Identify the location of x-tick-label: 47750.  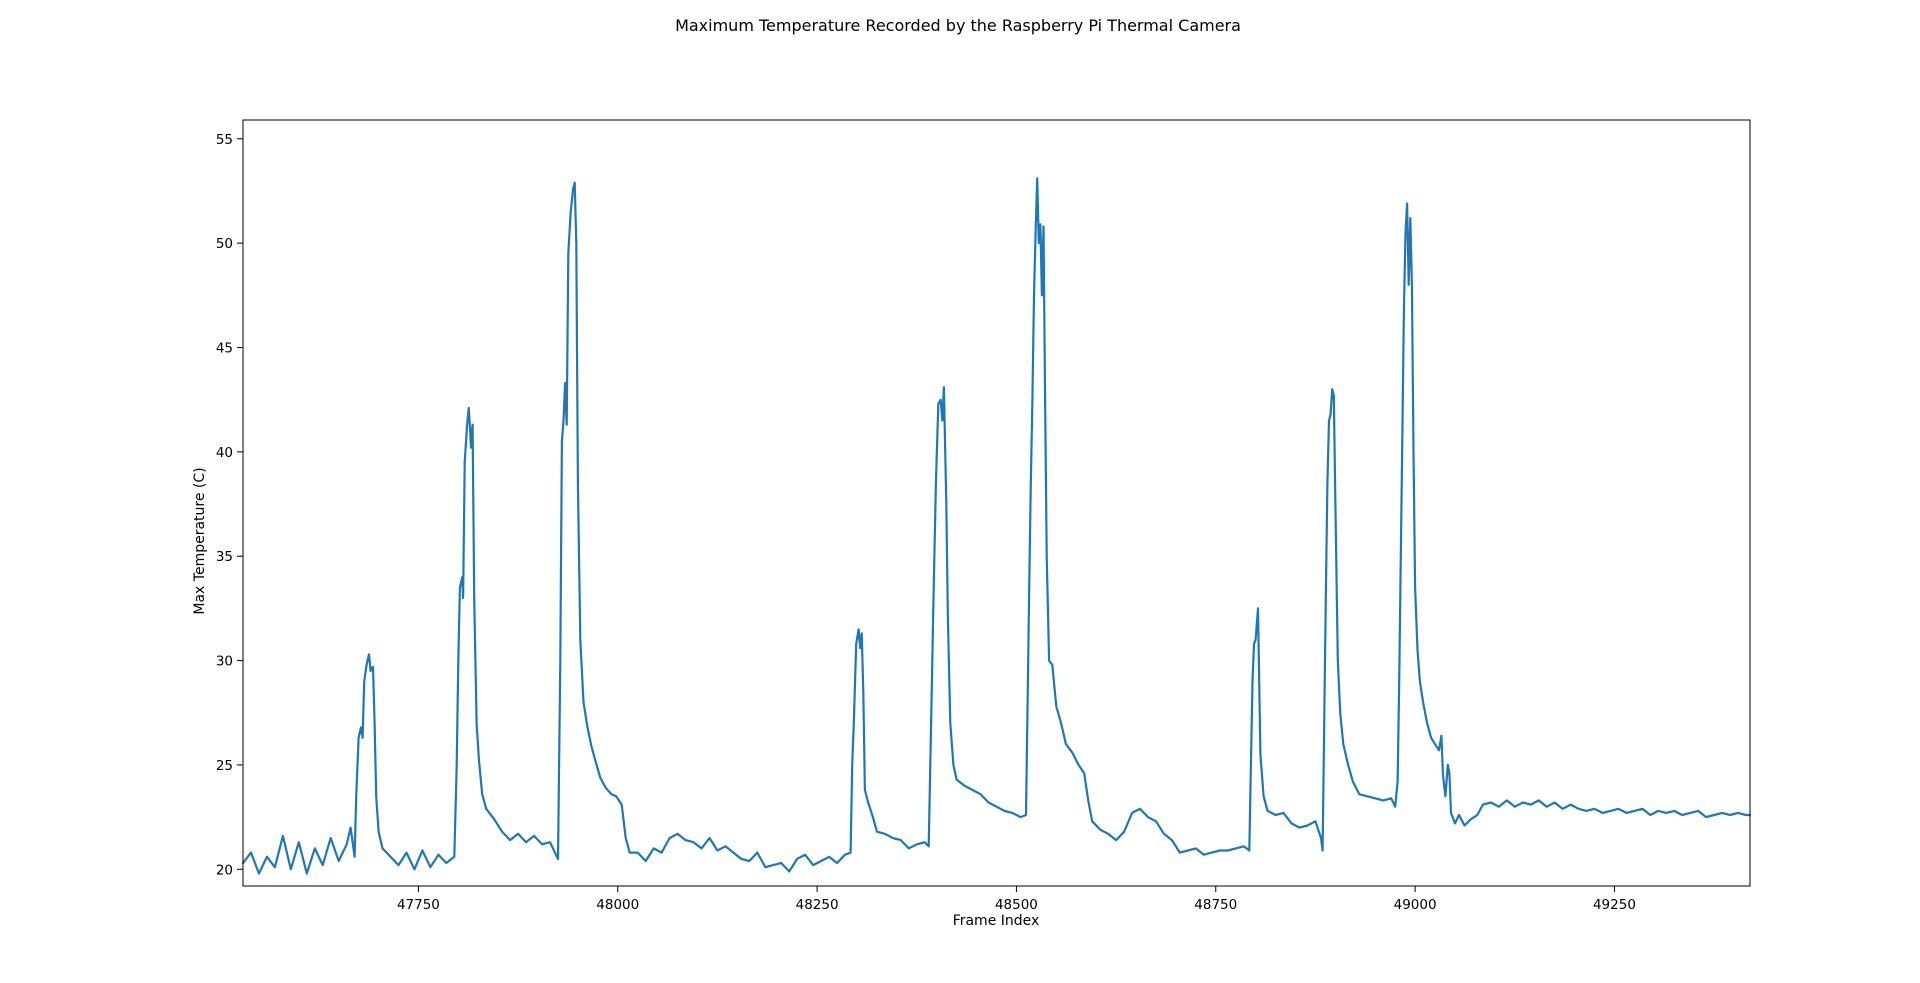
(418, 905).